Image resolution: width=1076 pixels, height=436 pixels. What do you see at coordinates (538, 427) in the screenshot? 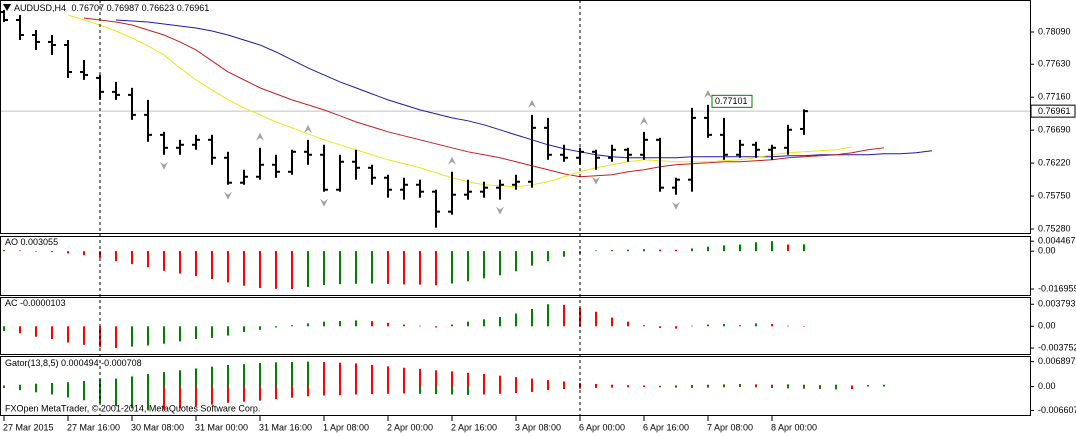
I see `x-tick-label: 3 Apr 08:00` at bounding box center [538, 427].